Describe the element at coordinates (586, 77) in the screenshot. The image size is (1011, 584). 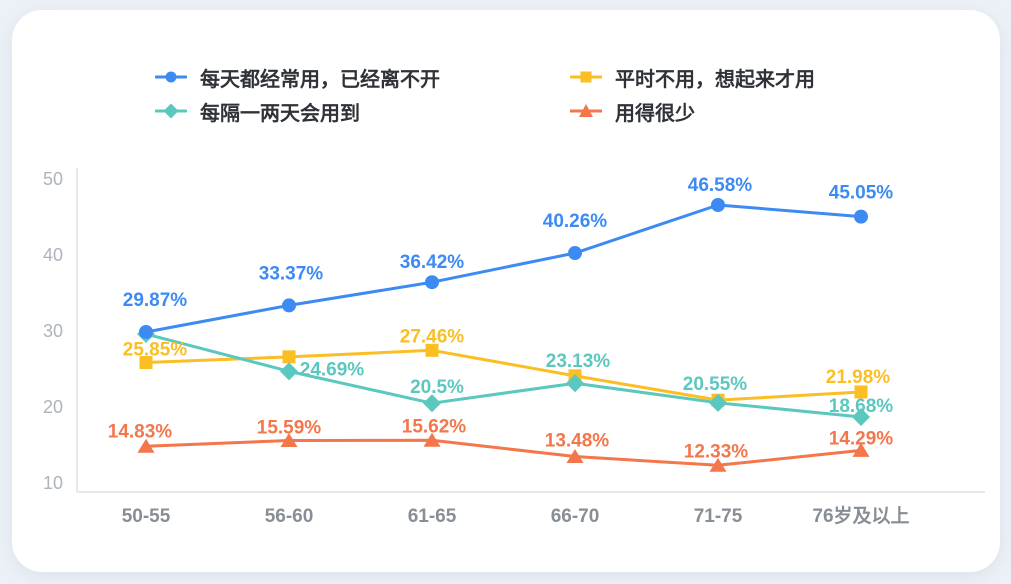
I see `square-legend-marker-icon` at that location.